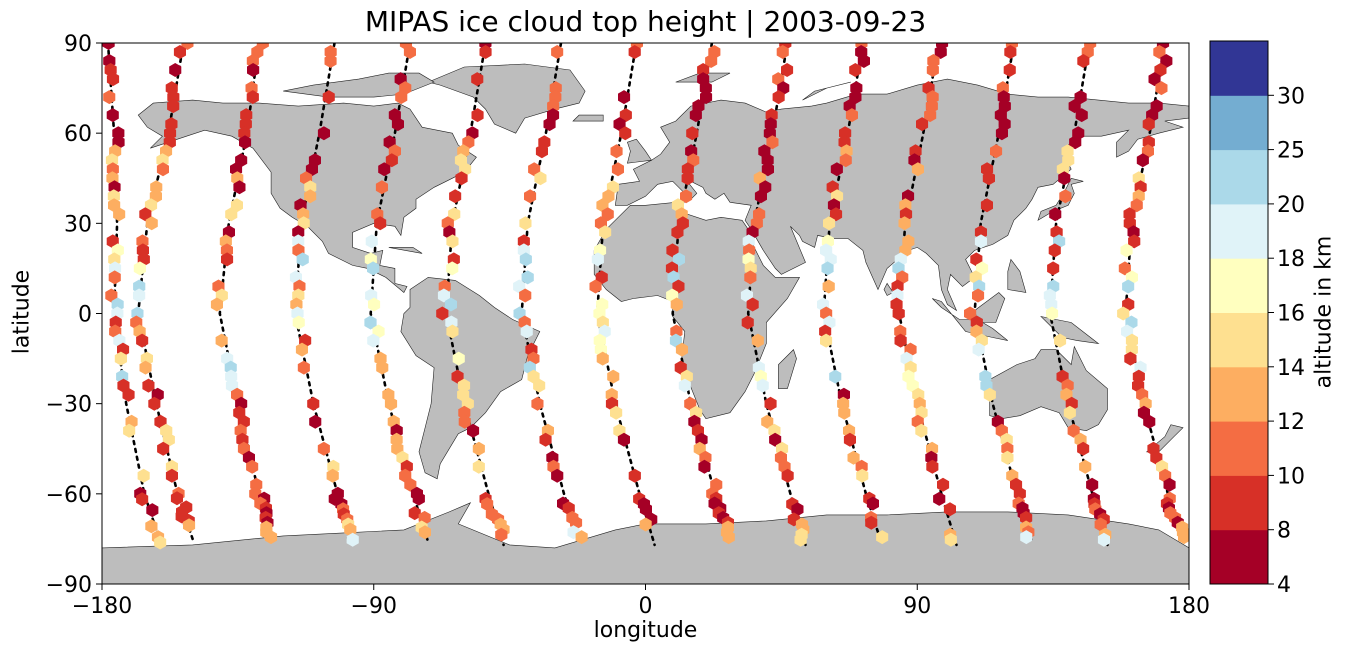 The height and width of the screenshot is (657, 1345). What do you see at coordinates (405, 250) in the screenshot?
I see `land-cuba` at bounding box center [405, 250].